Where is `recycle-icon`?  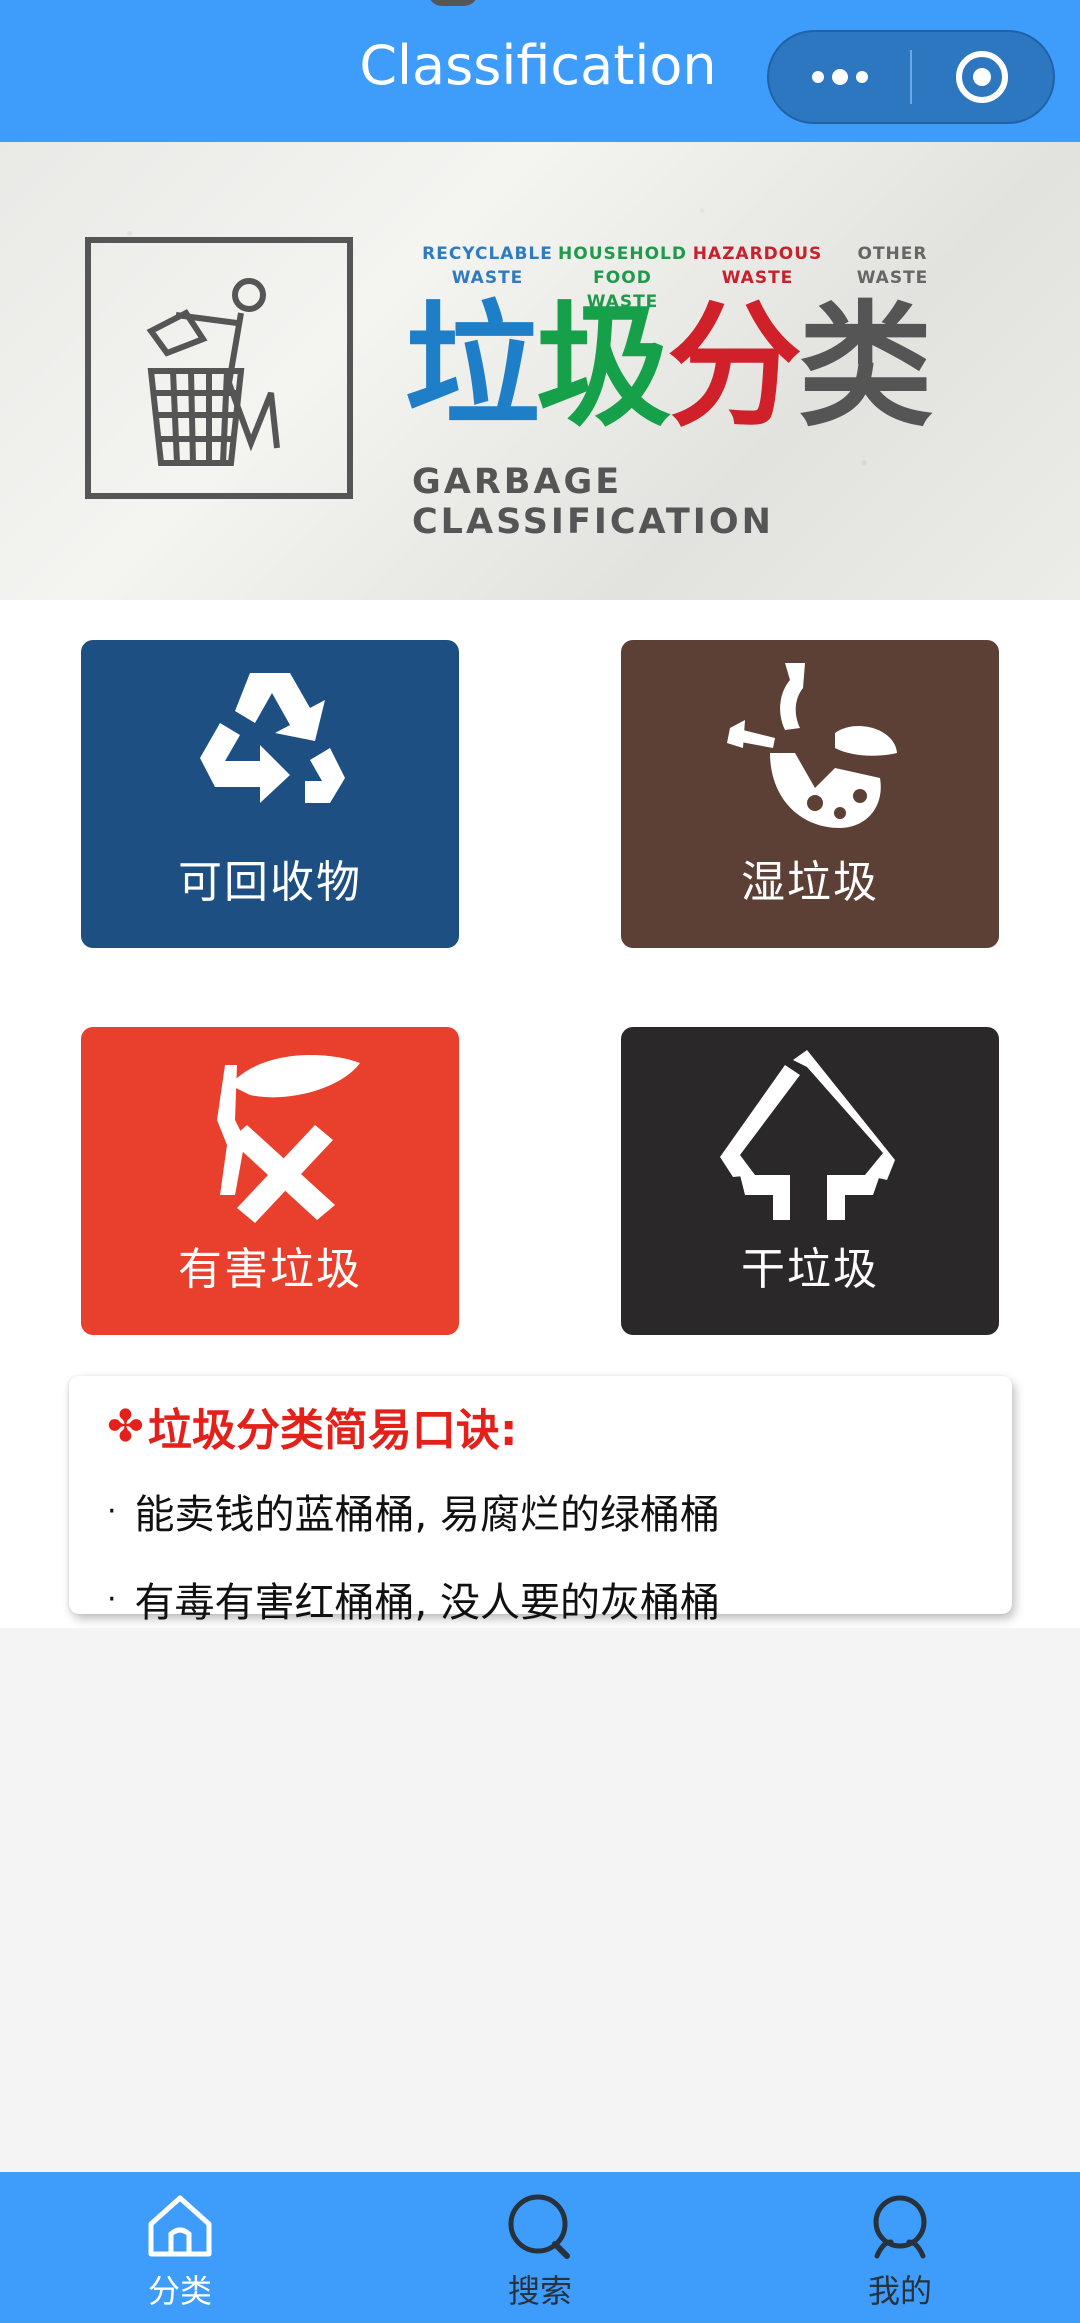
recycle-icon is located at coordinates (272, 738).